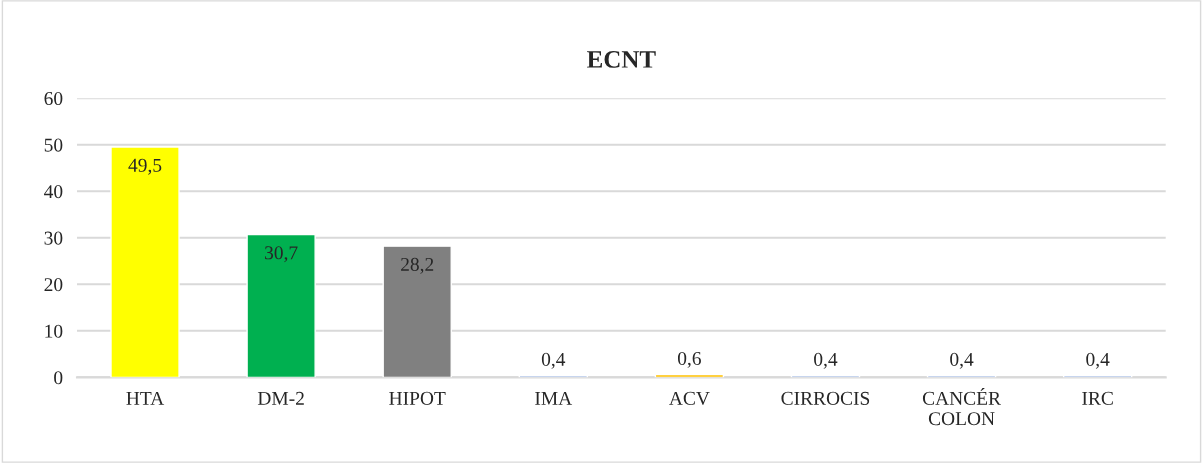 The height and width of the screenshot is (463, 1203). Describe the element at coordinates (621, 59) in the screenshot. I see `chart-title: ECNT` at that location.